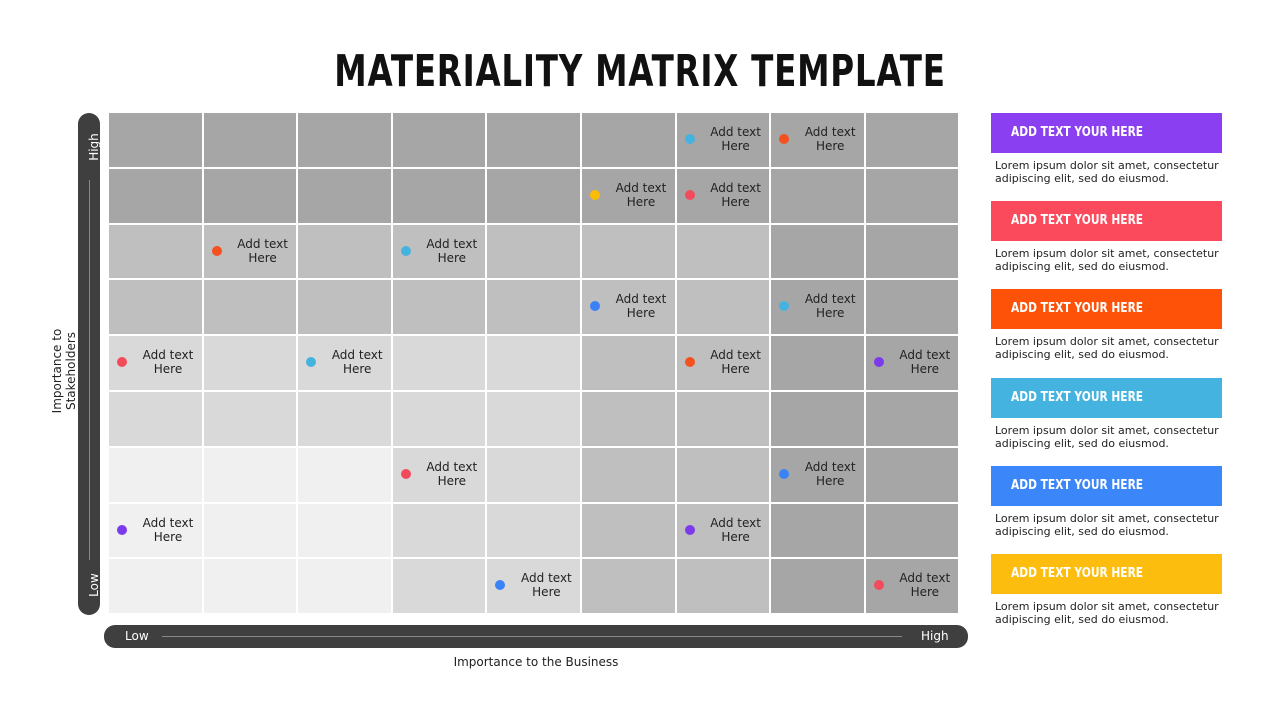 The width and height of the screenshot is (1280, 720). Describe the element at coordinates (64, 371) in the screenshot. I see `y-axis-label: Importance to Stakeholders` at that location.